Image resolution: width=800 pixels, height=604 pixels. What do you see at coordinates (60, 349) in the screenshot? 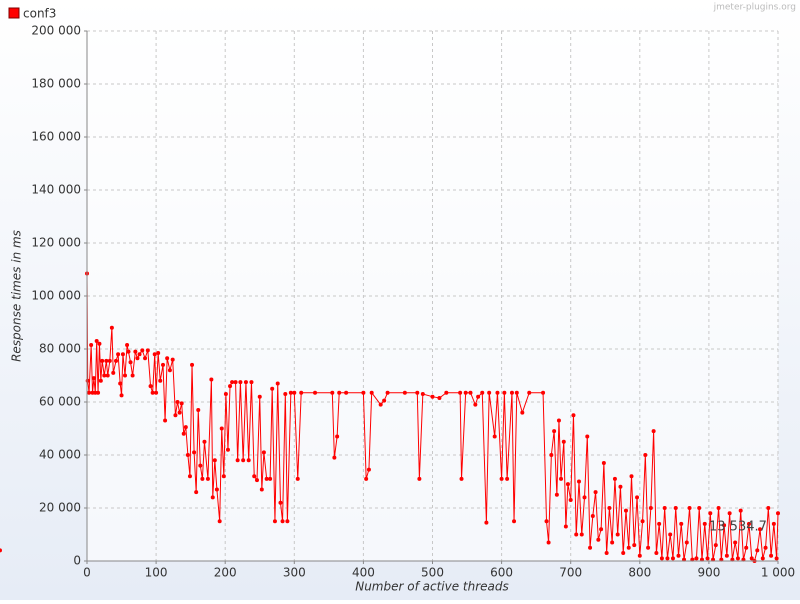
I see `y-tick-label: 80 000` at bounding box center [60, 349].